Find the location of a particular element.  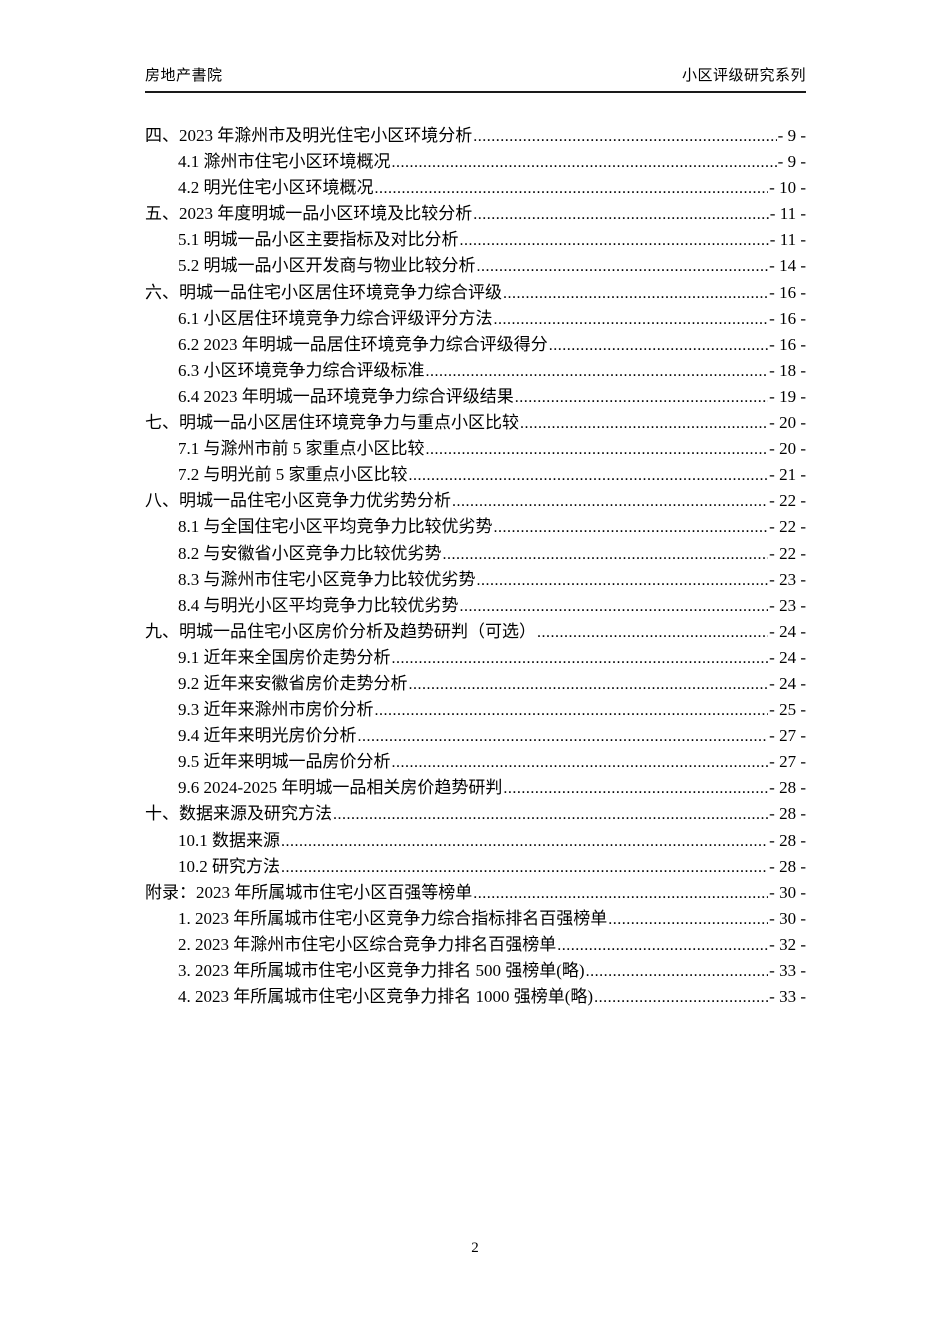

toc-entry: 9.2 近年来安徽省房价走势分析 - 24 - is located at coordinates (475, 684).